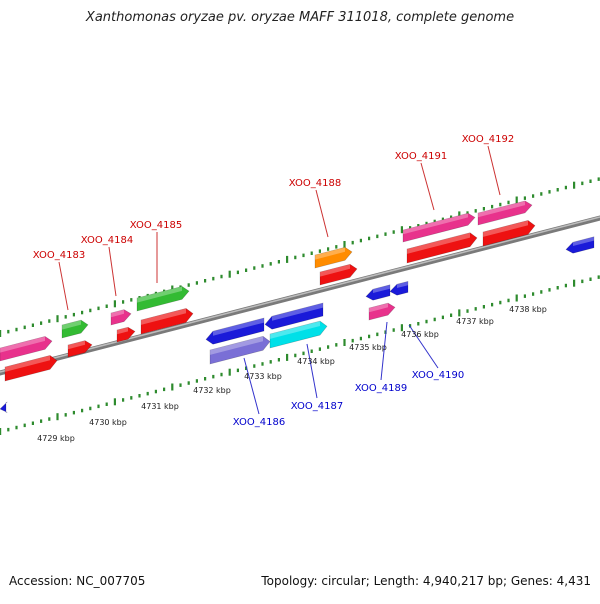 This screenshot has width=600, height=604. Describe the element at coordinates (56, 438) in the screenshot. I see `scale-label: 4729 kbp` at that location.